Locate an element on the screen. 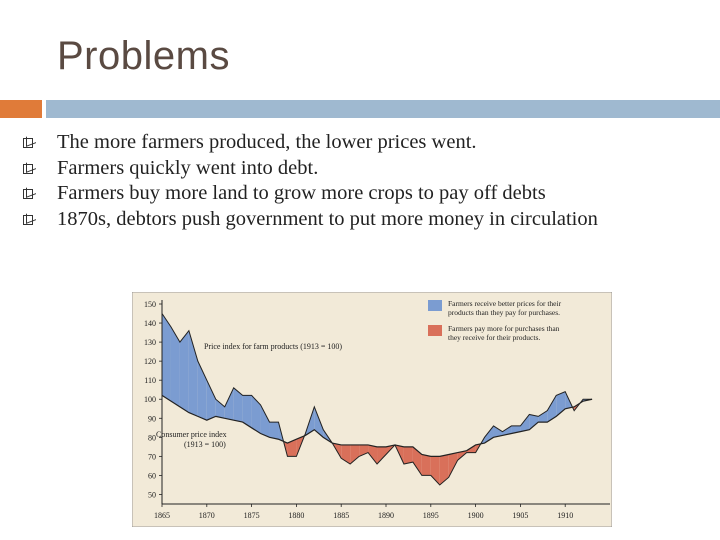  y-tick-label: 150 is located at coordinates (150, 304).